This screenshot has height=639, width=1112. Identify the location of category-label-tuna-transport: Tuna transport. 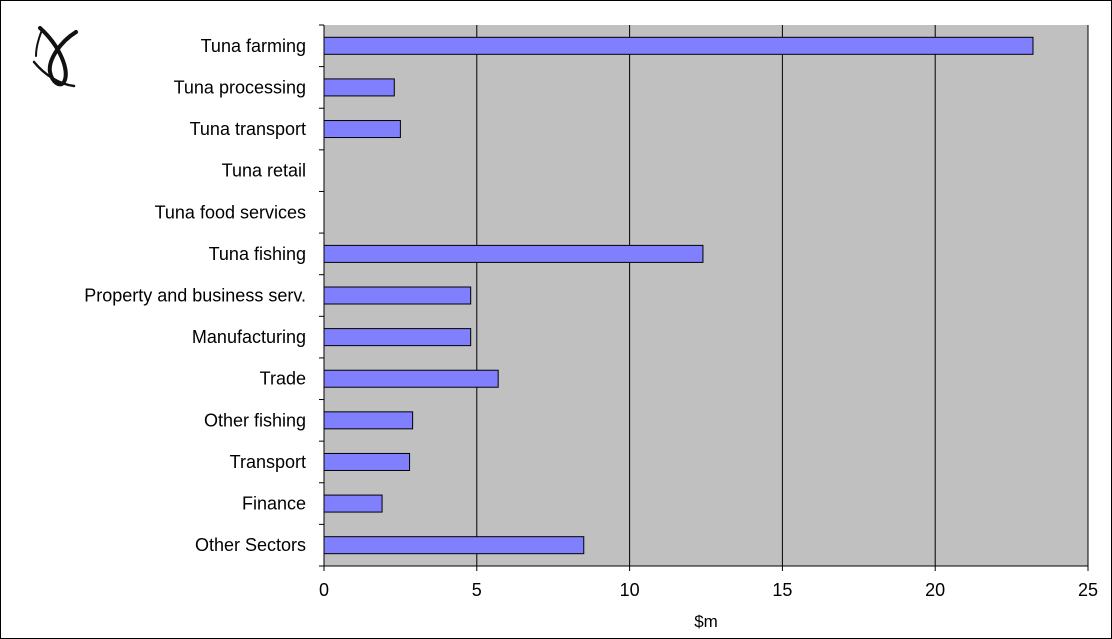
(248, 129).